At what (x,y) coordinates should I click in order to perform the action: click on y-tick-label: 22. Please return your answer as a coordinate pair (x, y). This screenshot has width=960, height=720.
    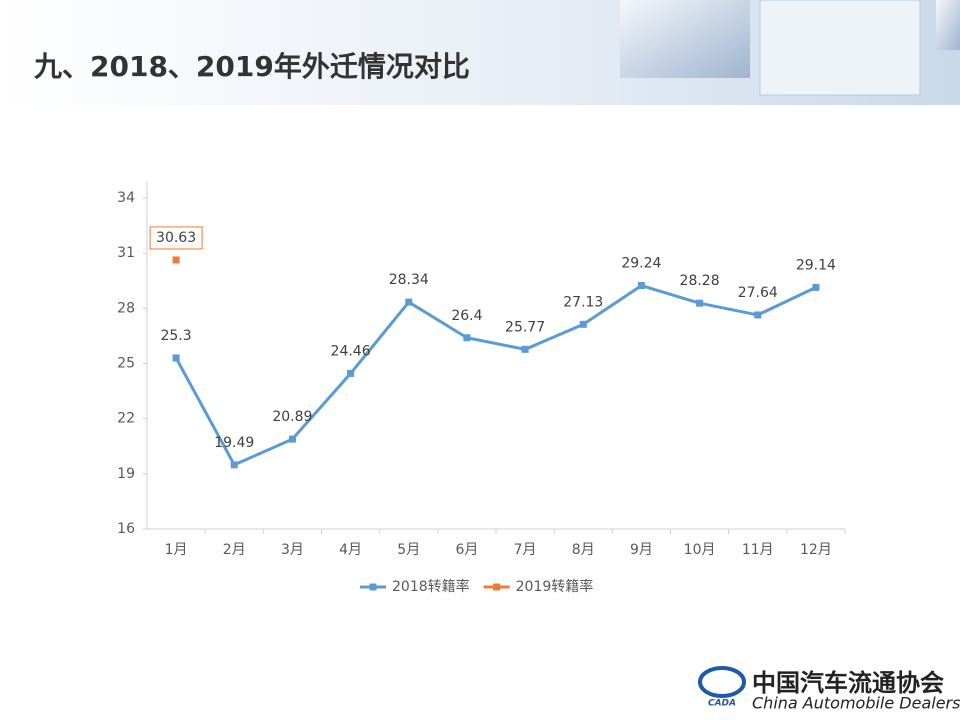
    Looking at the image, I should click on (126, 419).